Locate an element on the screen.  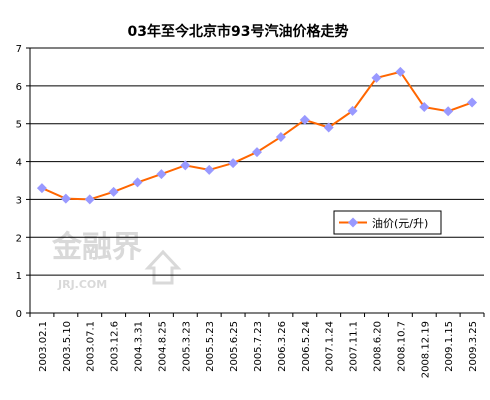
y-tick-label: 5 is located at coordinates (19, 125).